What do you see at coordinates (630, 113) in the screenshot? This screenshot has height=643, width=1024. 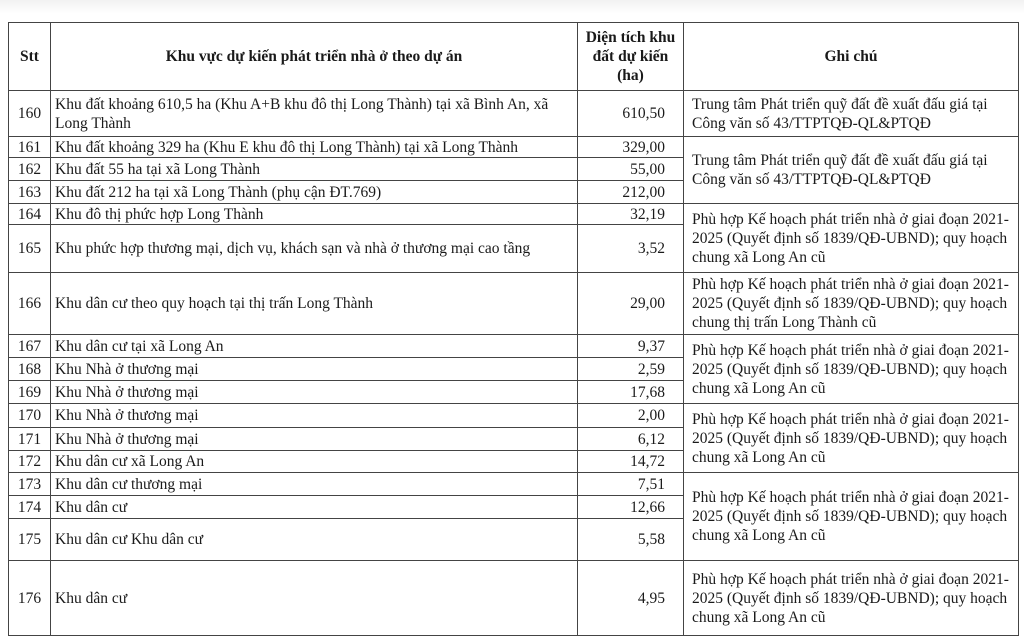 I see `row-area-size: 610,50` at bounding box center [630, 113].